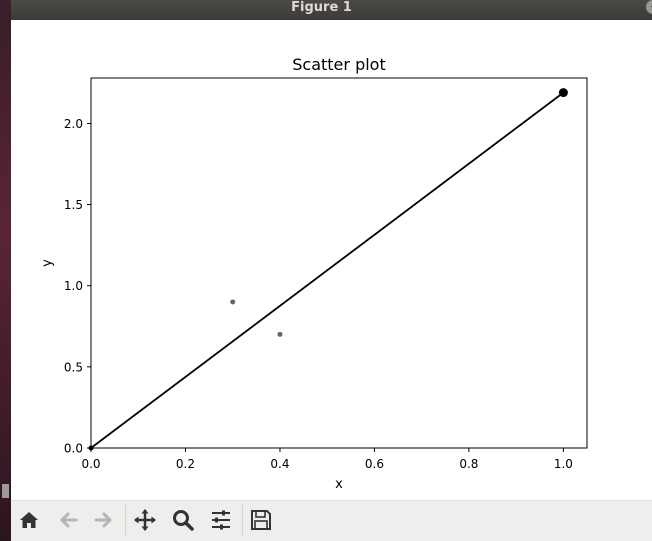 The image size is (652, 541). I want to click on x-tick-label: 1.0, so click(563, 464).